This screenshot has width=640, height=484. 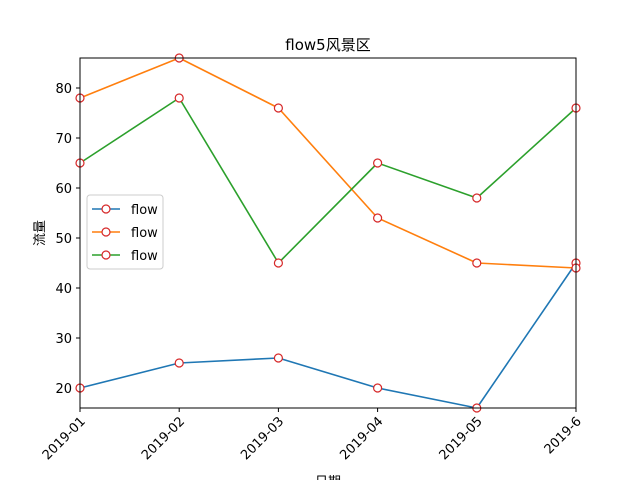 What do you see at coordinates (63, 239) in the screenshot?
I see `y-tick-label: 50` at bounding box center [63, 239].